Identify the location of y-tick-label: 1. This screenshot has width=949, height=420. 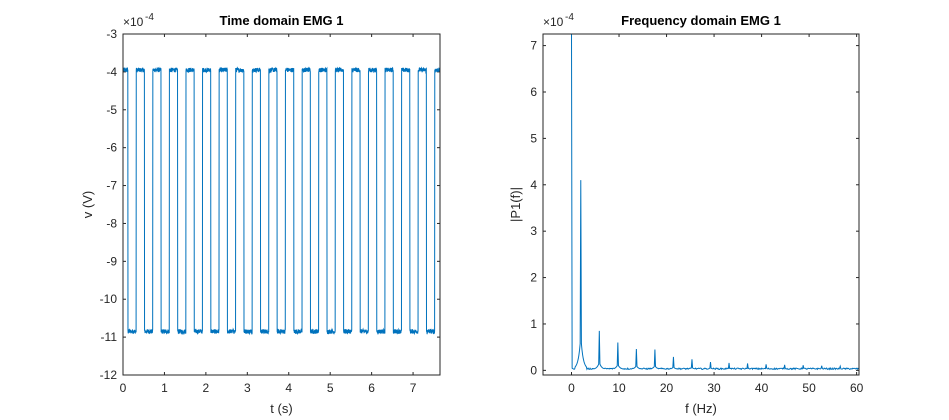
(533, 324).